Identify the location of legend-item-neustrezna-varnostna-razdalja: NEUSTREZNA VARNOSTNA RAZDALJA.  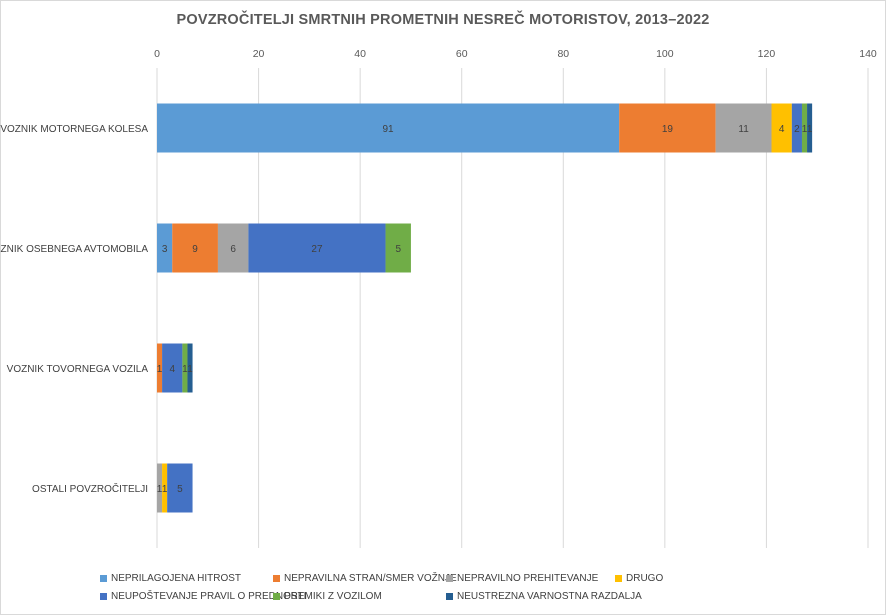
(544, 596).